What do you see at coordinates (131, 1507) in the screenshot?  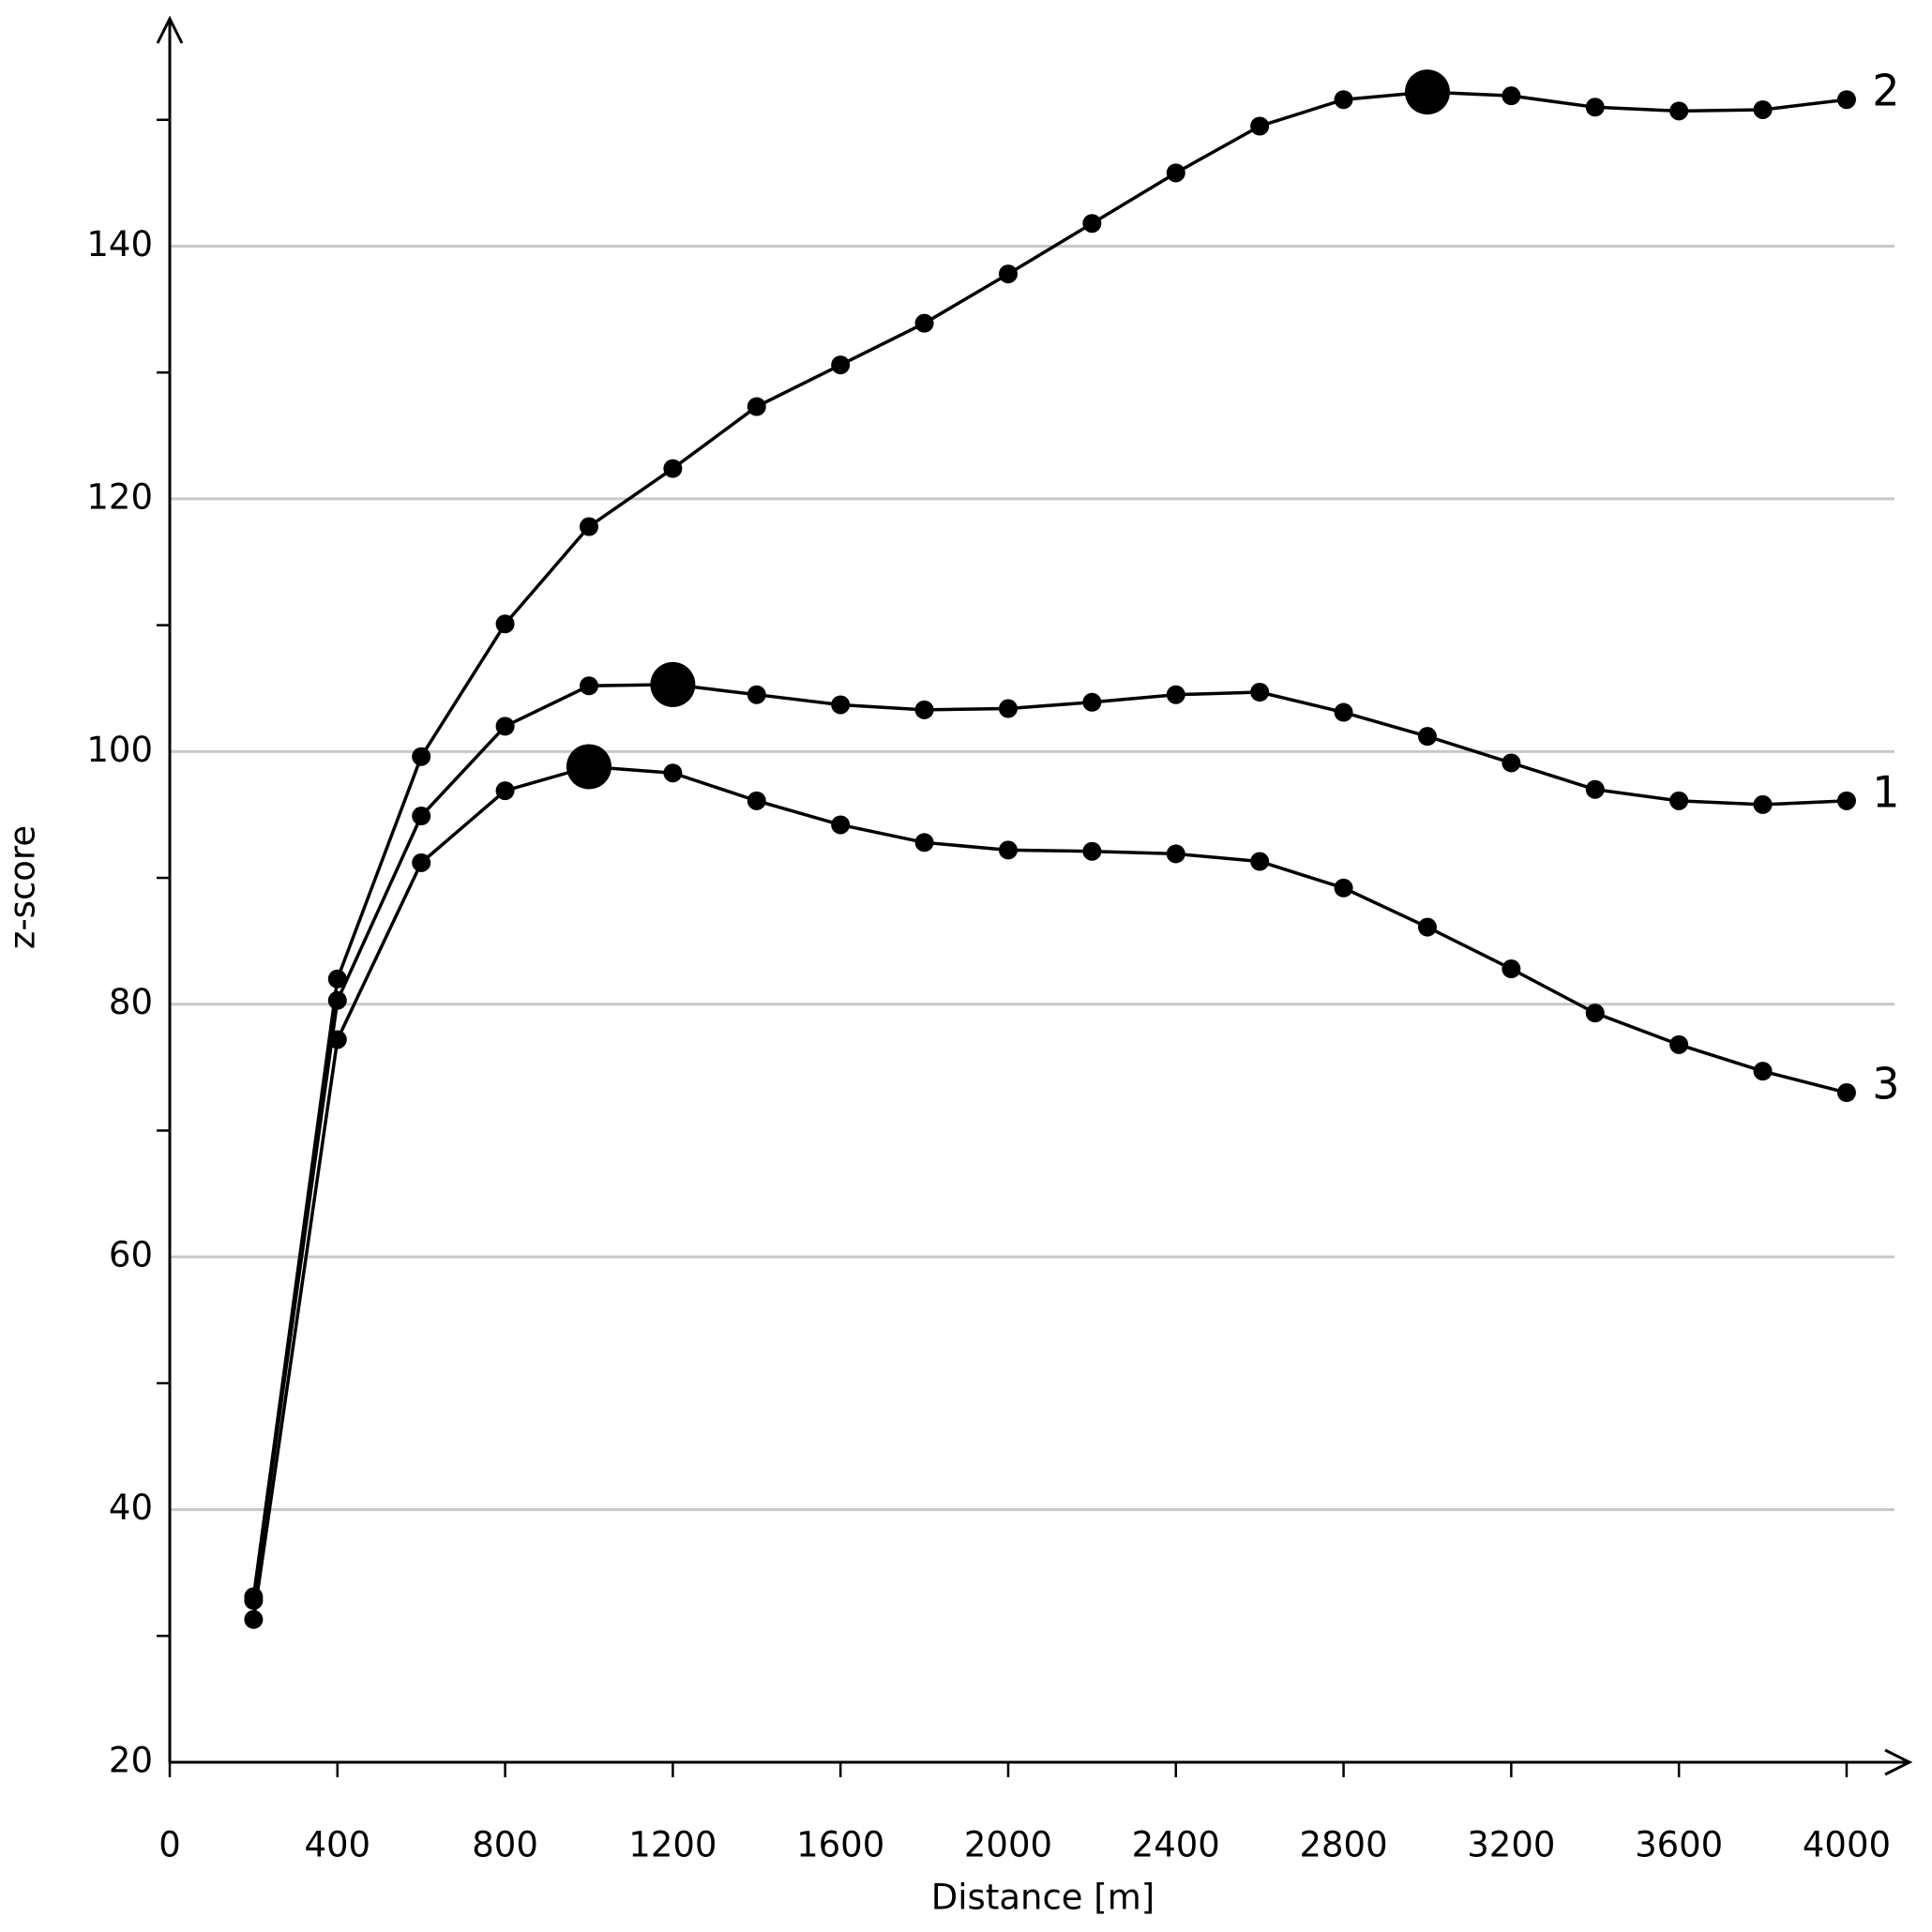 I see `y-tick-label: 40` at bounding box center [131, 1507].